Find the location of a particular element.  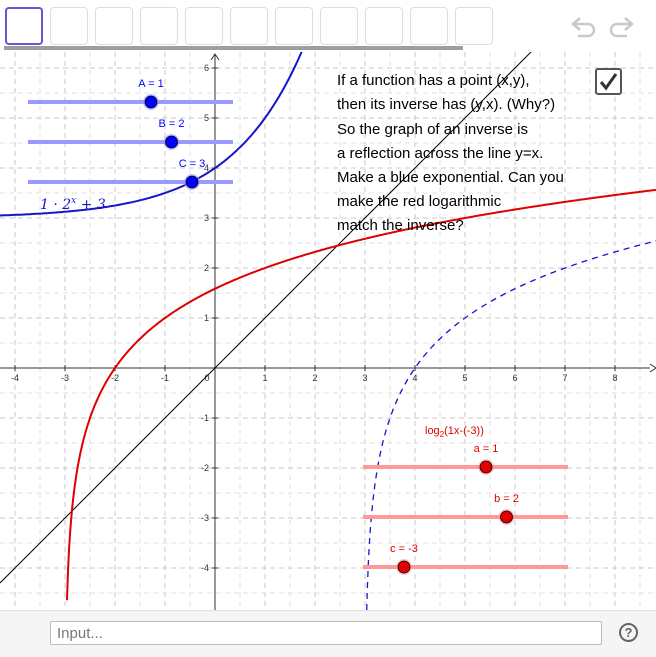

toolbar is located at coordinates (328, 26).